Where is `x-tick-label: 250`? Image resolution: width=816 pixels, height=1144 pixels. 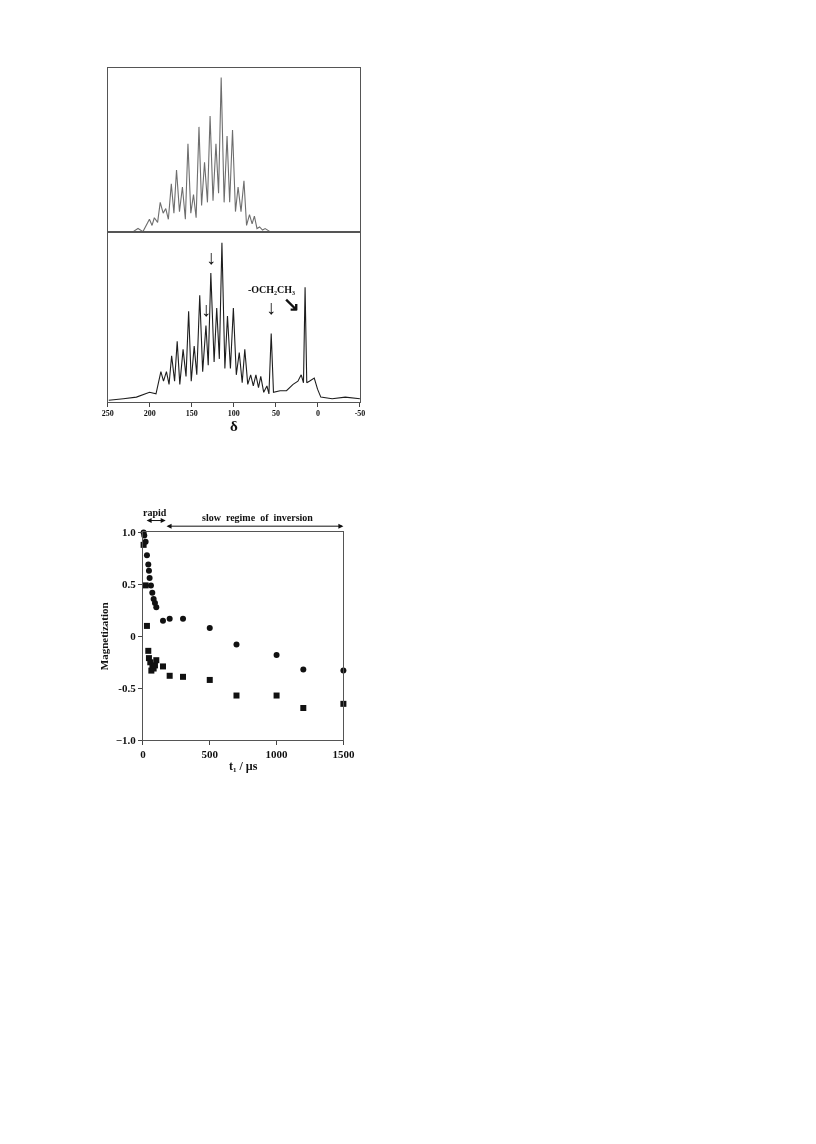 x-tick-label: 250 is located at coordinates (107, 414).